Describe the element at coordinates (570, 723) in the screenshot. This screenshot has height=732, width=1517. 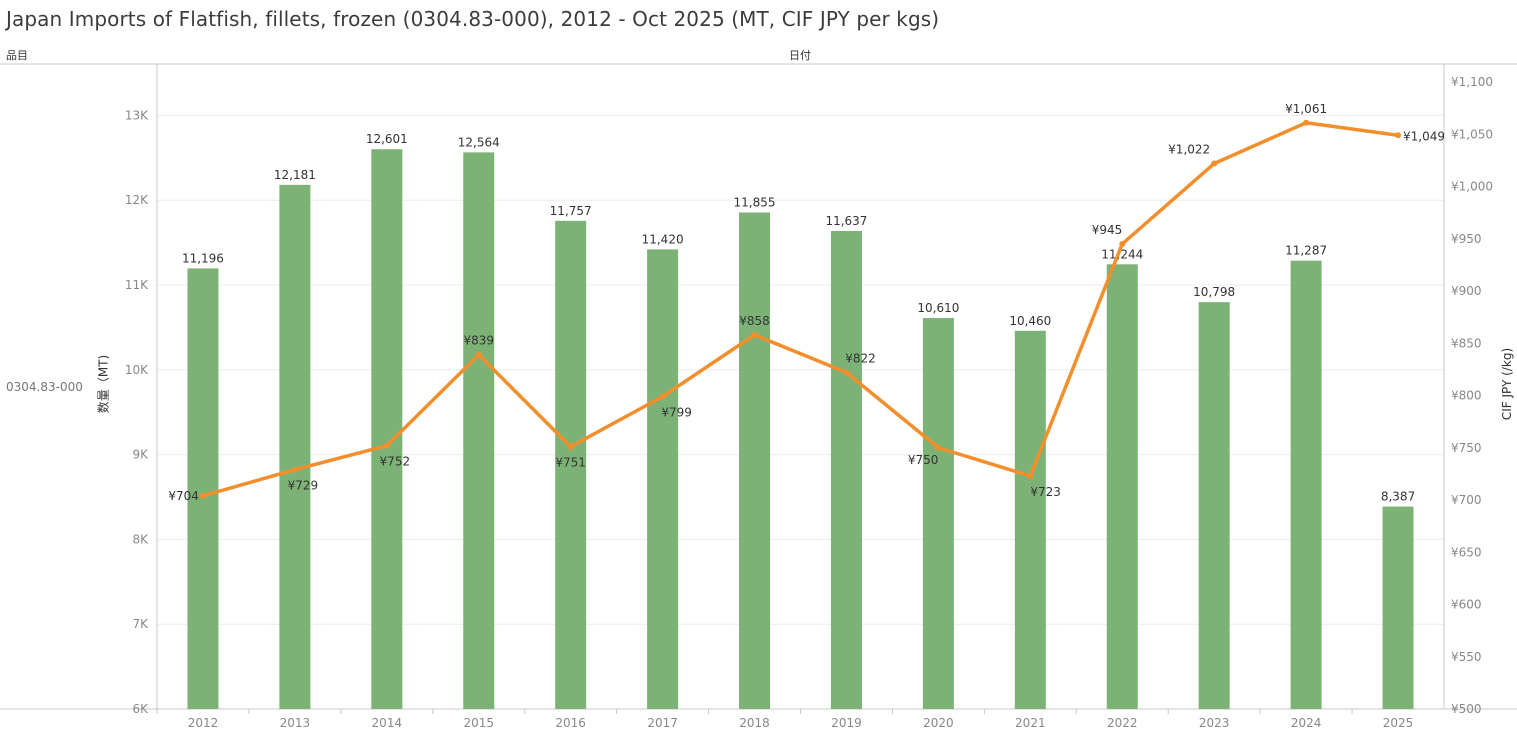
I see `x-tick-label: 2016` at that location.